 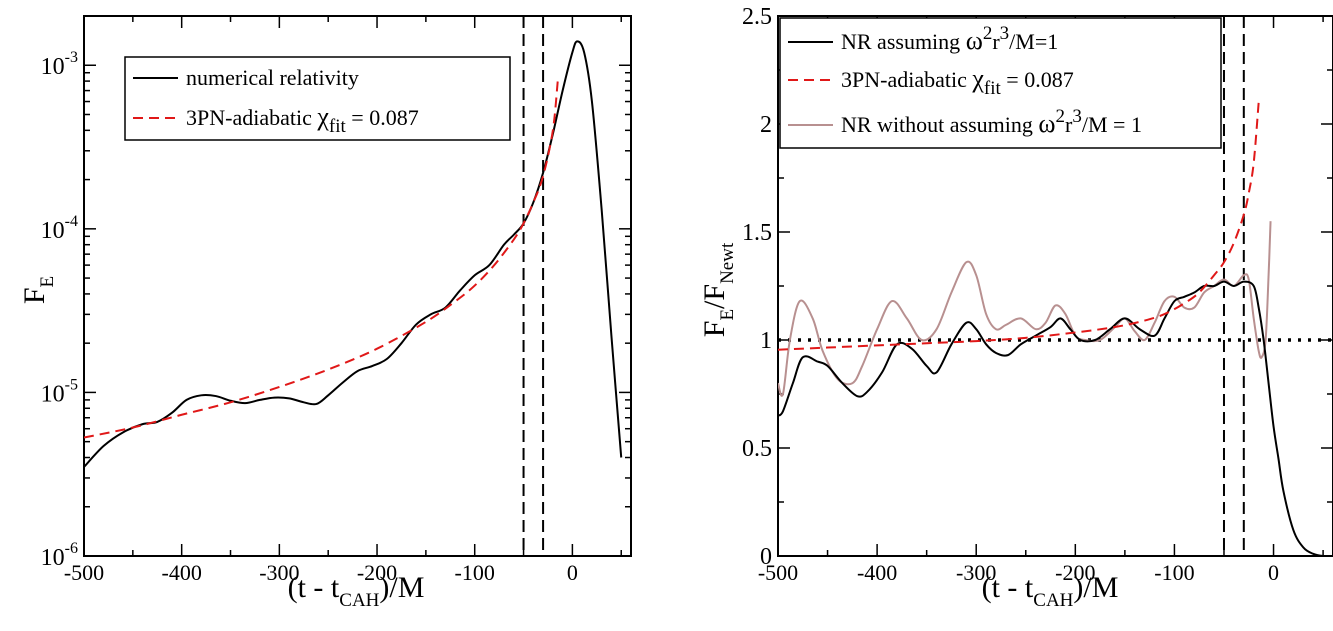 I want to click on y-tick-labels: 10⁻⁶ 10⁻⁵ 10⁻⁴ 10⁻³, so click(x=59, y=310).